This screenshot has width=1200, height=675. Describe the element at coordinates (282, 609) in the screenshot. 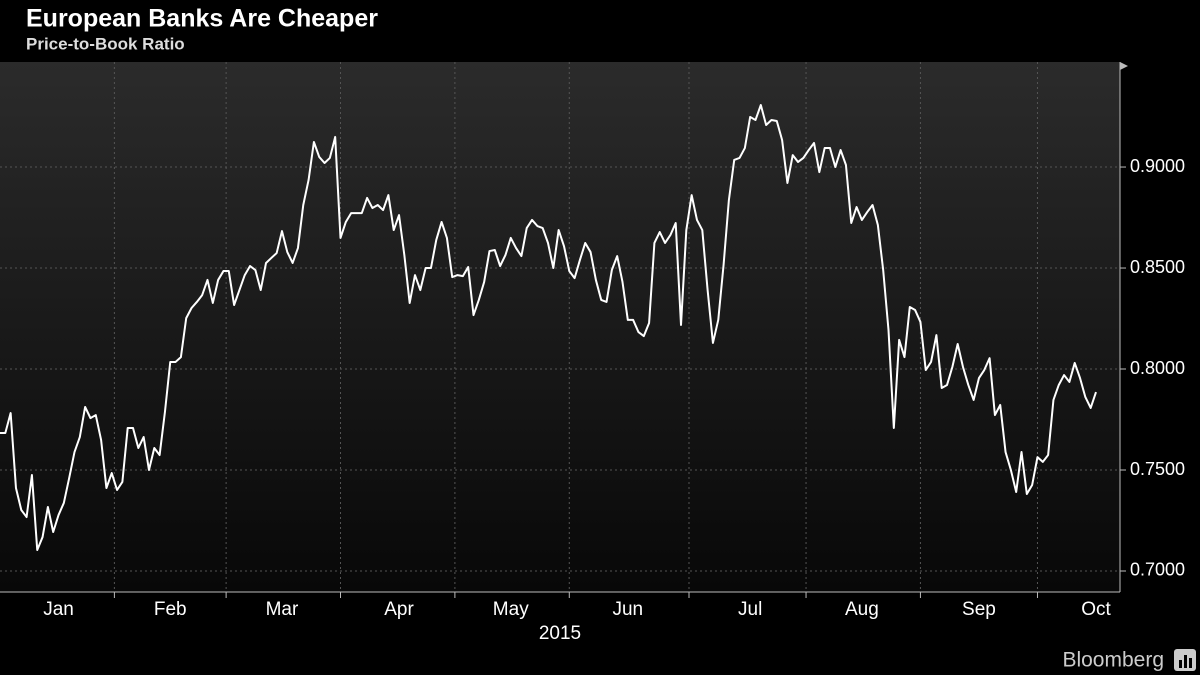

I see `x-tick-label: Mar` at that location.